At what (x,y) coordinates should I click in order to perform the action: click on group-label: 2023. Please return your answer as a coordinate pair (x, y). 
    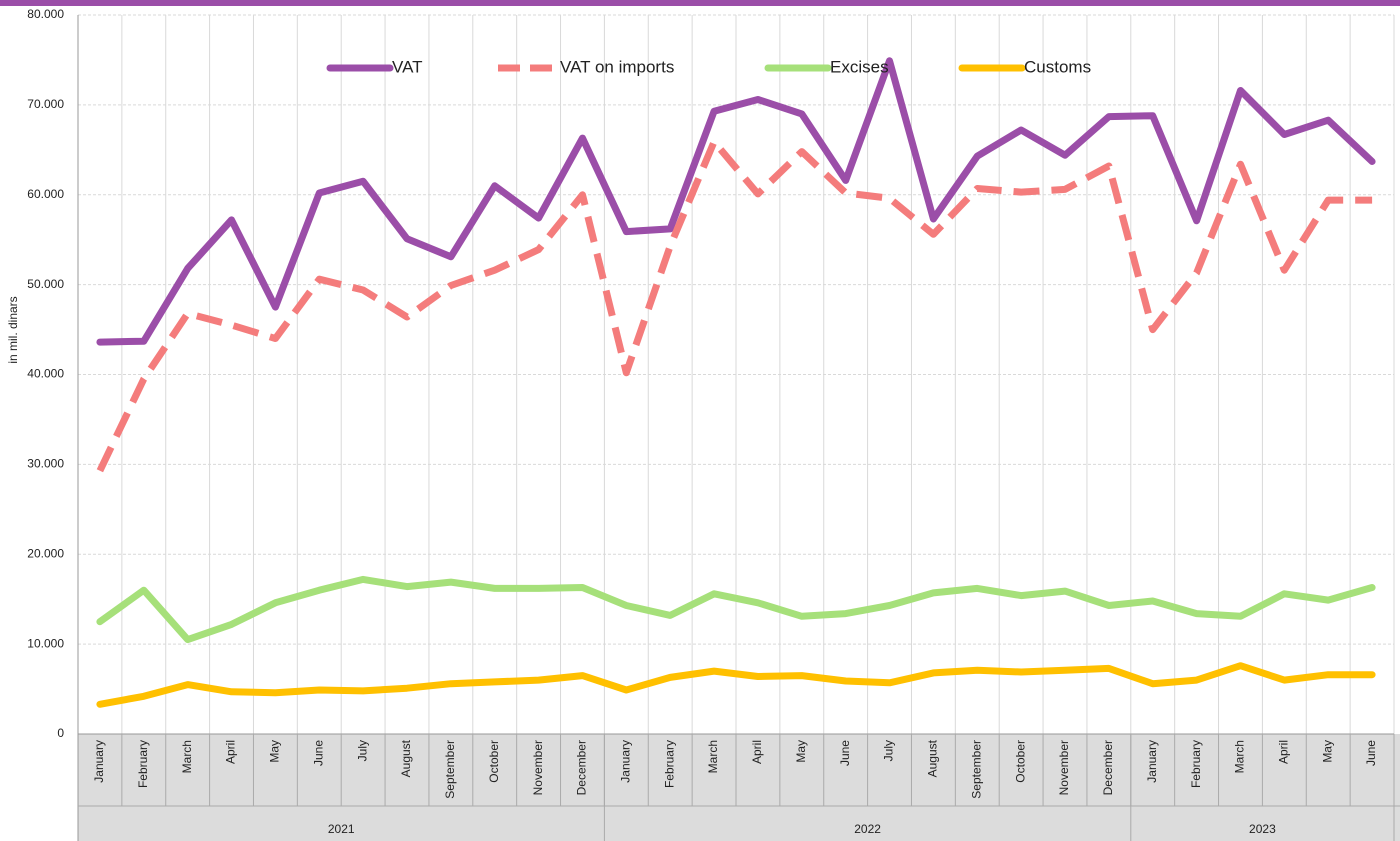
    Looking at the image, I should click on (1262, 829).